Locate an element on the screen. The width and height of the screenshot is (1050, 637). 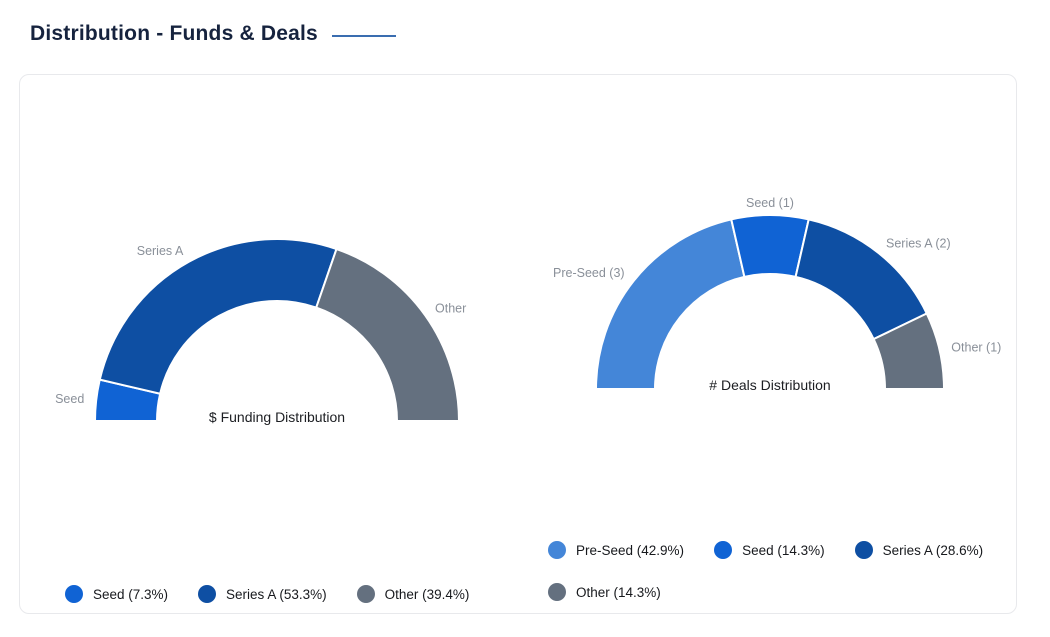
section-header: Distribution - Funds & Deals is located at coordinates (213, 34).